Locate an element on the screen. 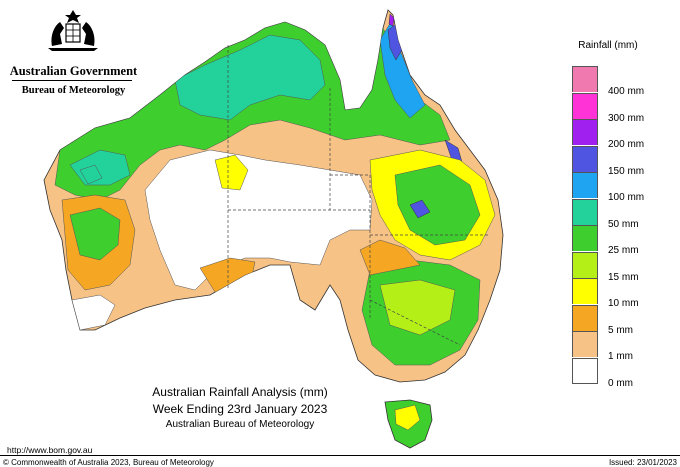 This screenshot has height=467, width=680. map-period: Week Ending 23rd January 2023 is located at coordinates (240, 409).